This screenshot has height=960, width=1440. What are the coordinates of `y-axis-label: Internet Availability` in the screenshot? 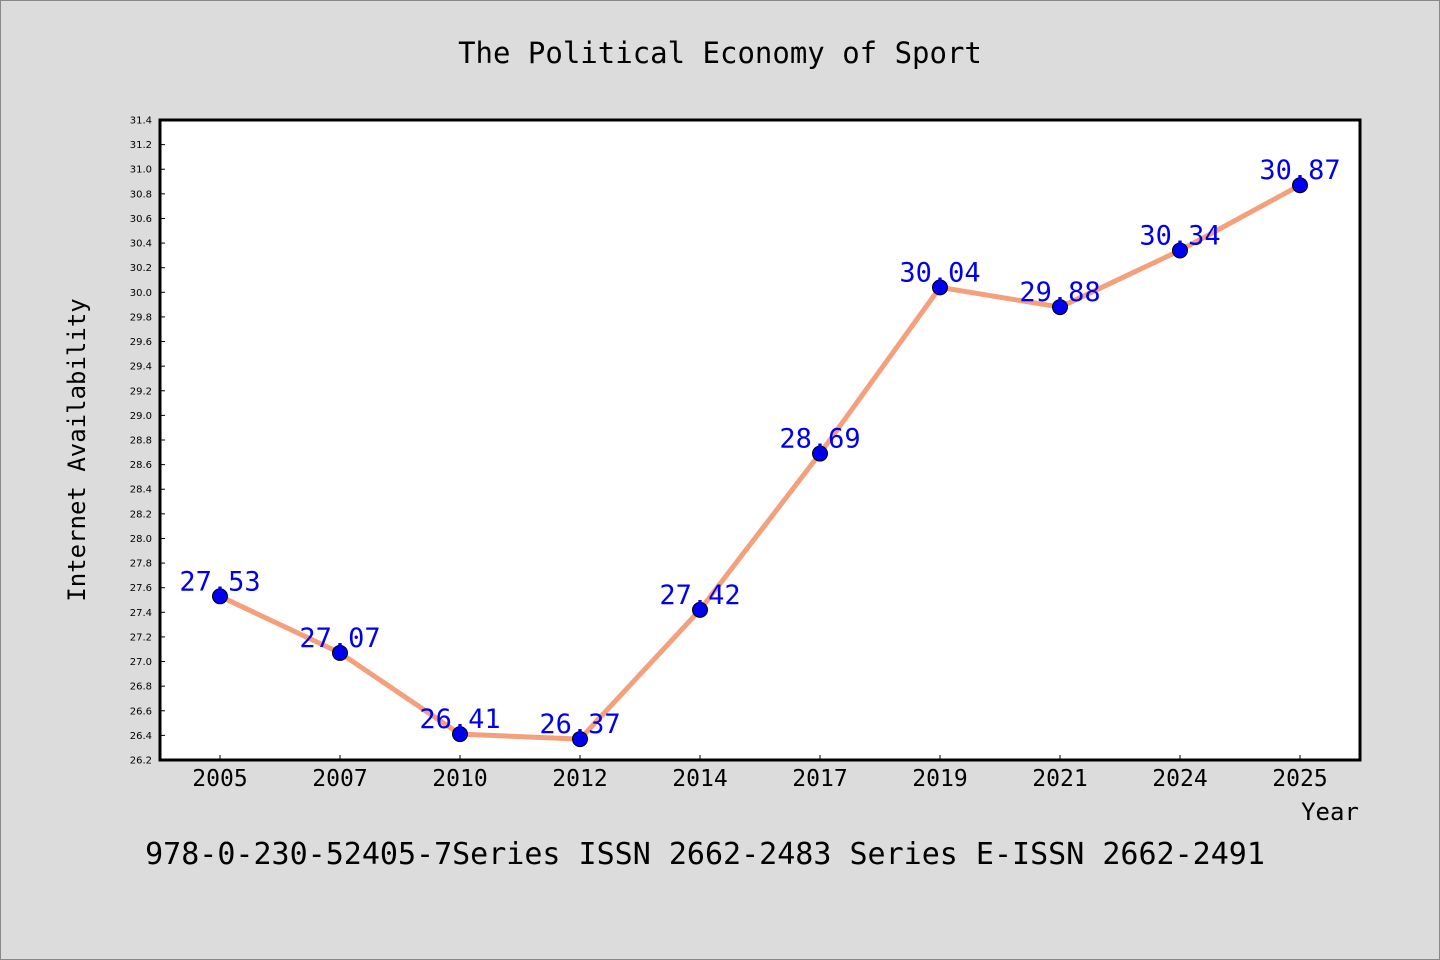 It's located at (77, 449).